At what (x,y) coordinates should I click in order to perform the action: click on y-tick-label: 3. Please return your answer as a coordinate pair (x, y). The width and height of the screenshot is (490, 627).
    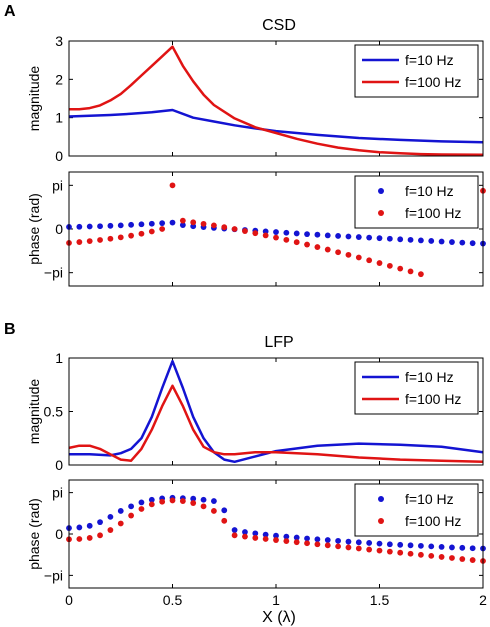
    Looking at the image, I should click on (59, 41).